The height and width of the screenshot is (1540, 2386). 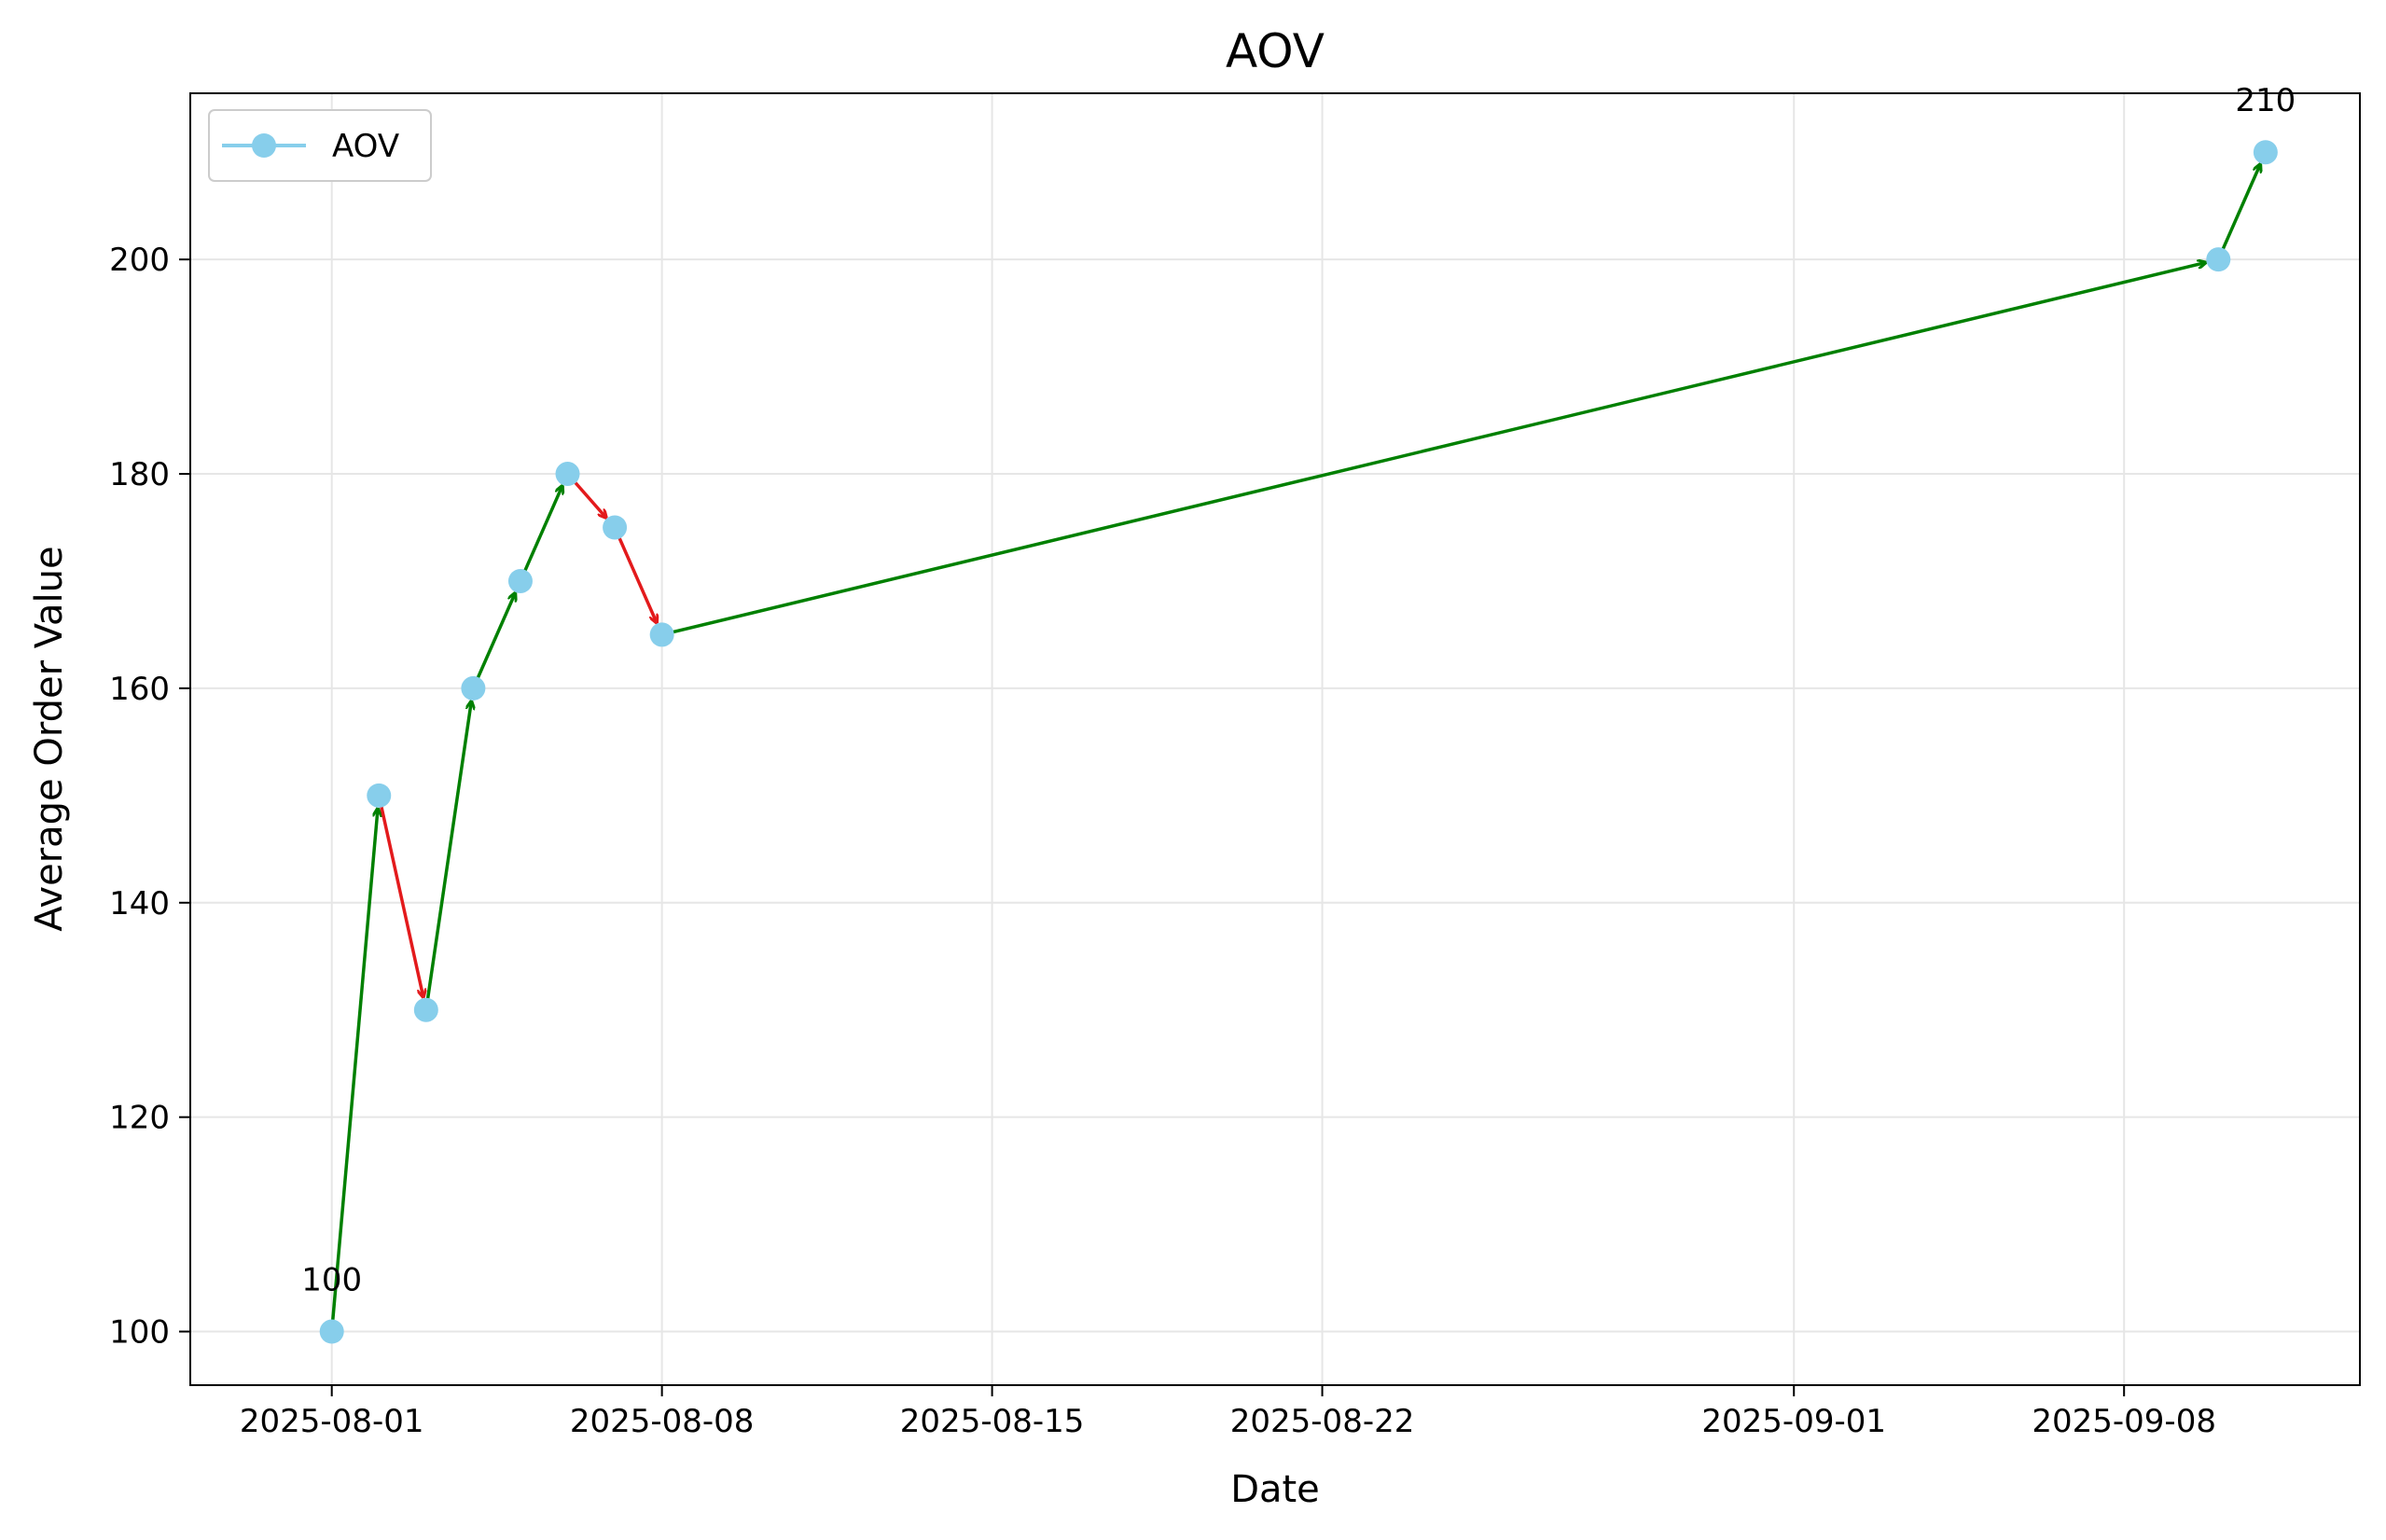 I want to click on legend: AOV, so click(x=320, y=145).